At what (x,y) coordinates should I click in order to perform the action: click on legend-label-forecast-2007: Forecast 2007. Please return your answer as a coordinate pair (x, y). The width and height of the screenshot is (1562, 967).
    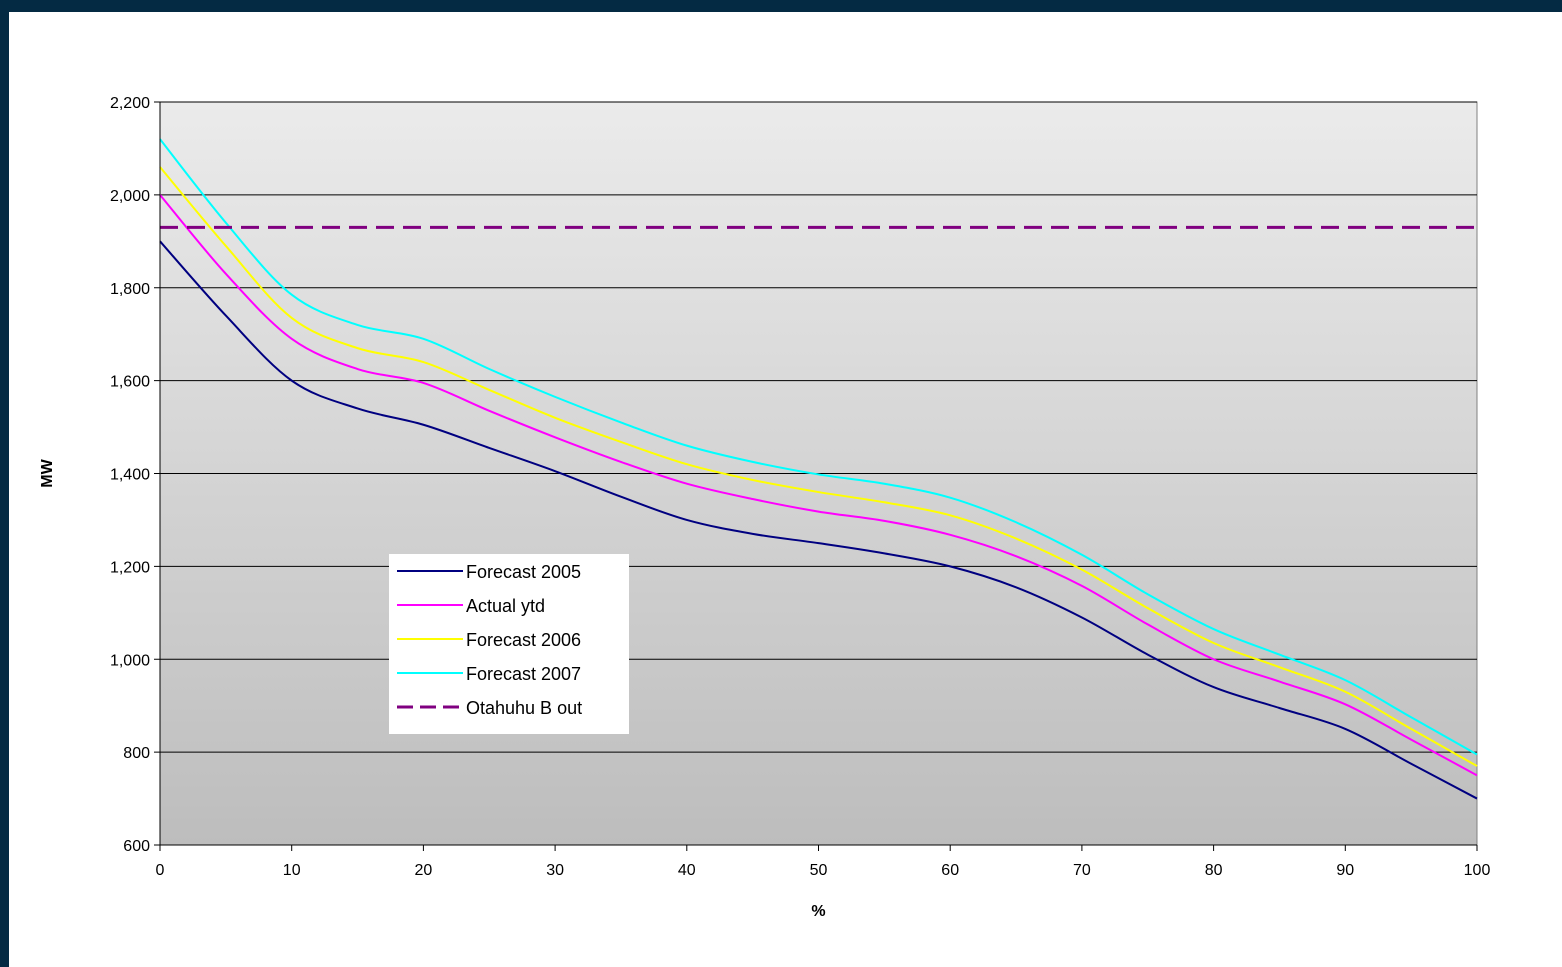
    Looking at the image, I should click on (523, 674).